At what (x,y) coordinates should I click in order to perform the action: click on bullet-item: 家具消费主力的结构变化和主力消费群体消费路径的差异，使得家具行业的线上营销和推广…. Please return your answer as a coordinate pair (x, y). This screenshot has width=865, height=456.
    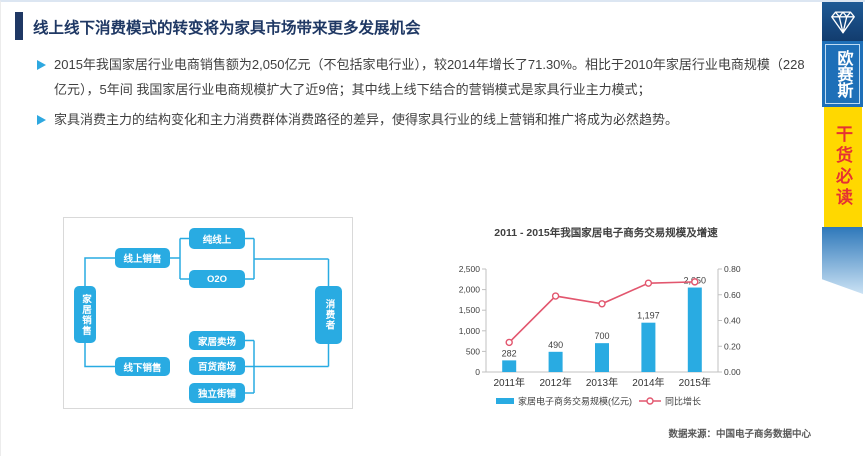
    Looking at the image, I should click on (423, 119).